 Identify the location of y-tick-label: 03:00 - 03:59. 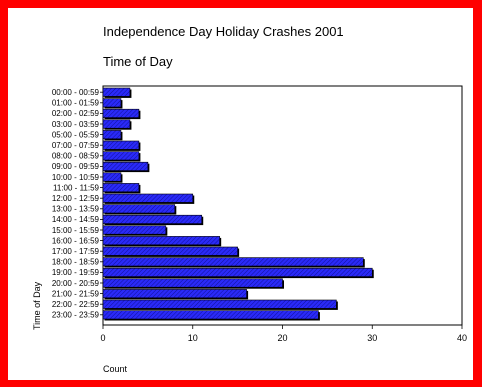
(76, 124).